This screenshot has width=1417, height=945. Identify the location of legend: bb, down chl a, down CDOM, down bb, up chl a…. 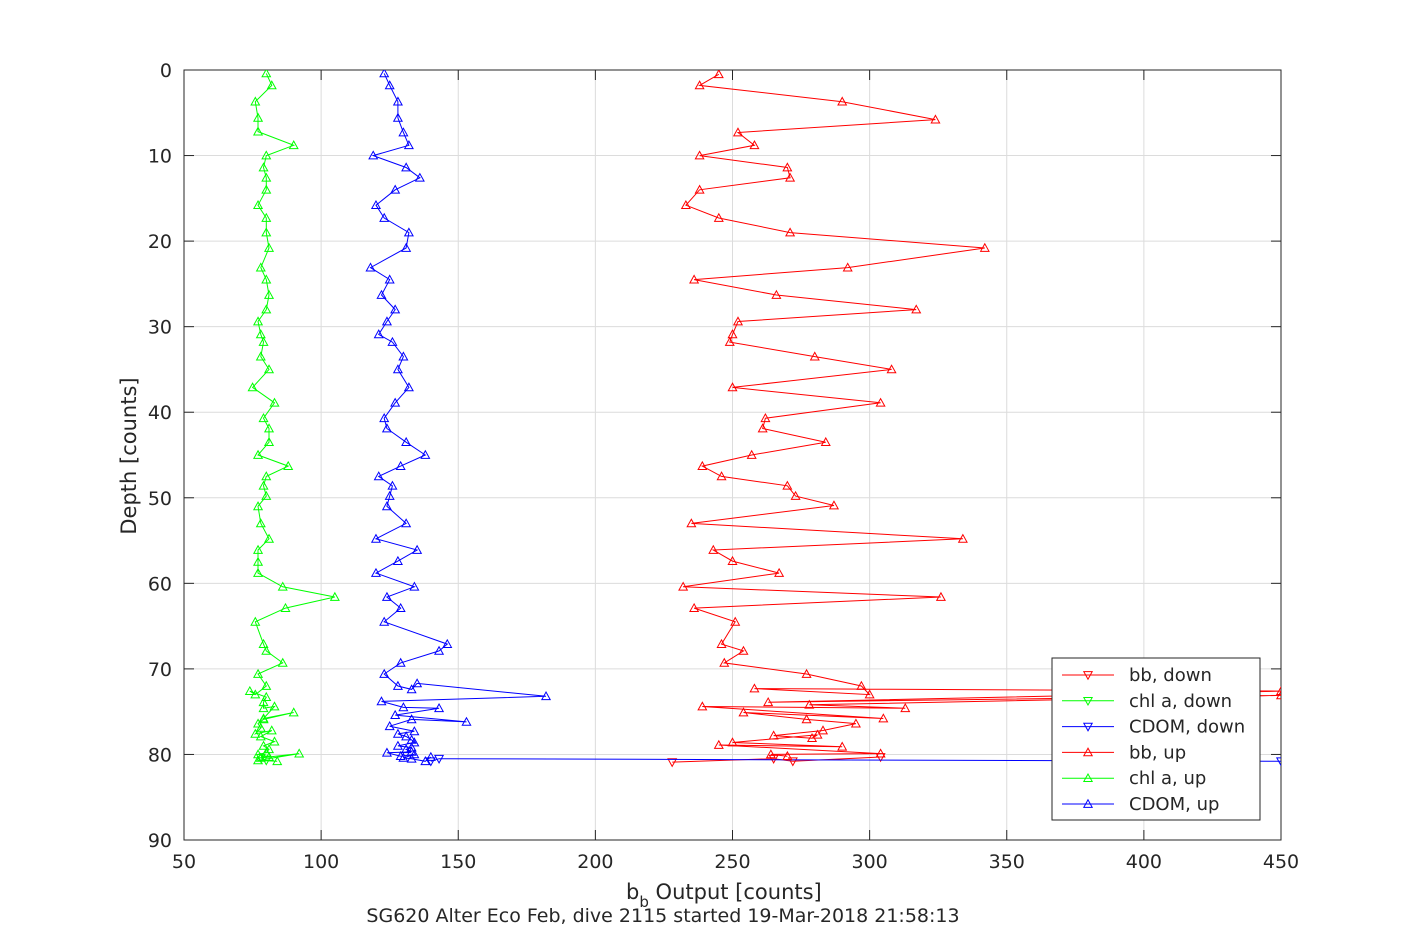
(1156, 739).